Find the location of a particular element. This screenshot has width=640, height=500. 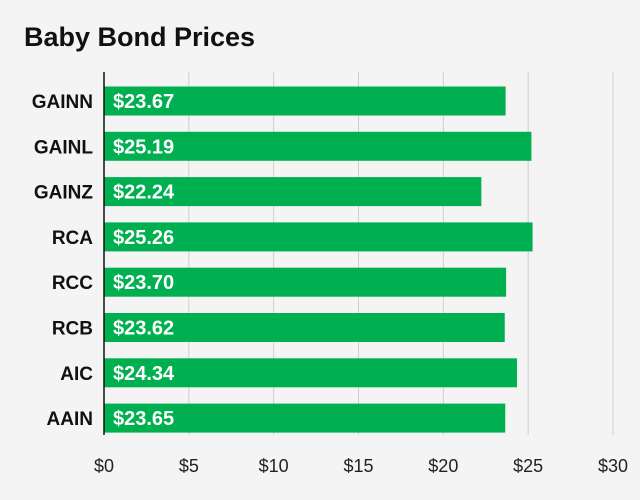

category-label-rcb: RCB is located at coordinates (72, 329).